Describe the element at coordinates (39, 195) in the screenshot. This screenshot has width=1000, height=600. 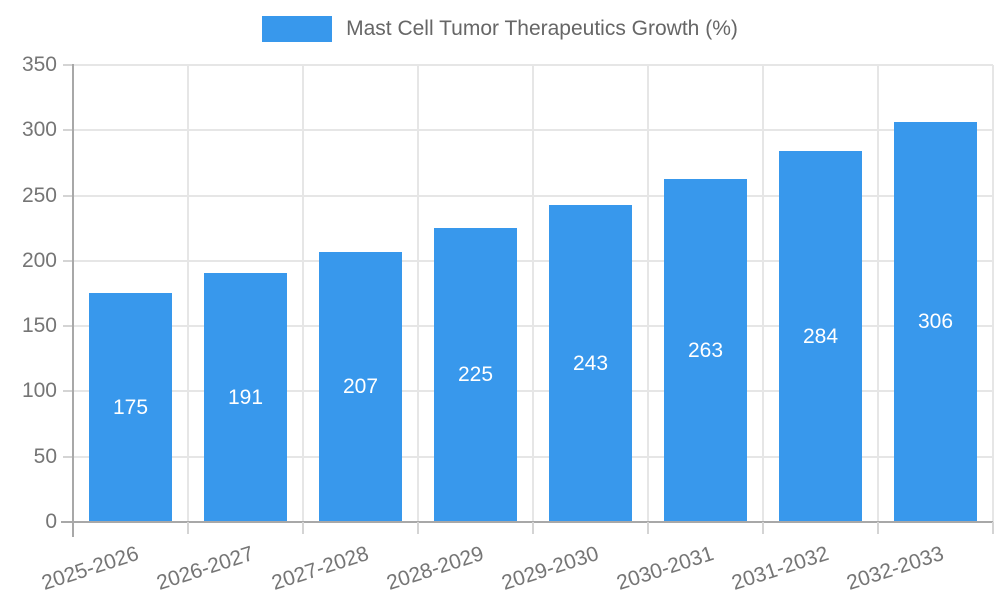
I see `y-axis-tick-label: 250` at that location.